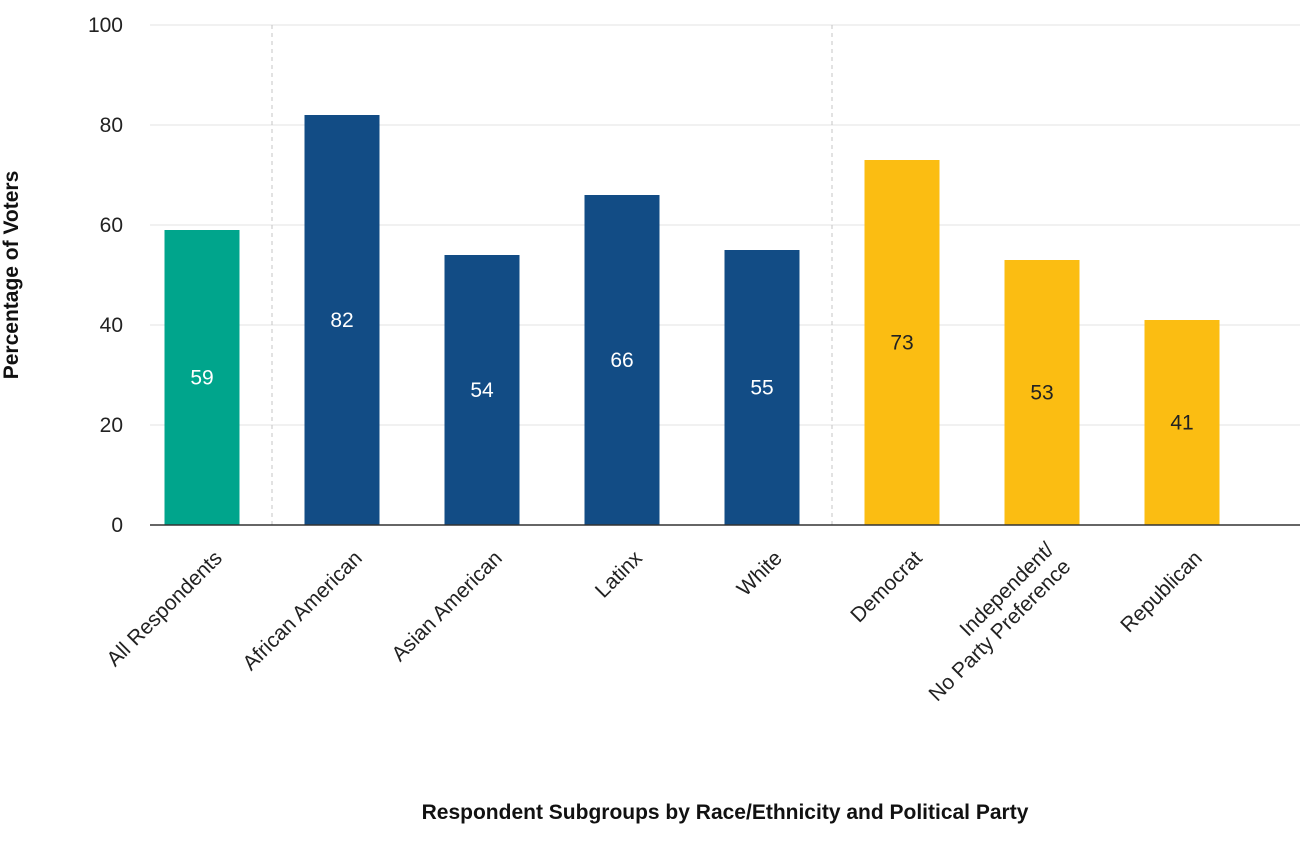 This screenshot has height=855, width=1300. What do you see at coordinates (111, 325) in the screenshot?
I see `y-tick-label: 40` at bounding box center [111, 325].